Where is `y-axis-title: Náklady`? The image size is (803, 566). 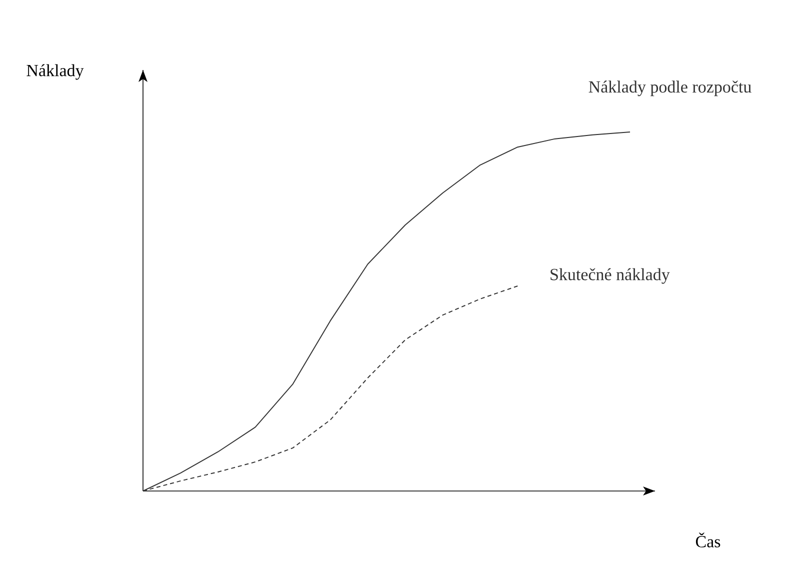 y-axis-title: Náklady is located at coordinates (55, 72).